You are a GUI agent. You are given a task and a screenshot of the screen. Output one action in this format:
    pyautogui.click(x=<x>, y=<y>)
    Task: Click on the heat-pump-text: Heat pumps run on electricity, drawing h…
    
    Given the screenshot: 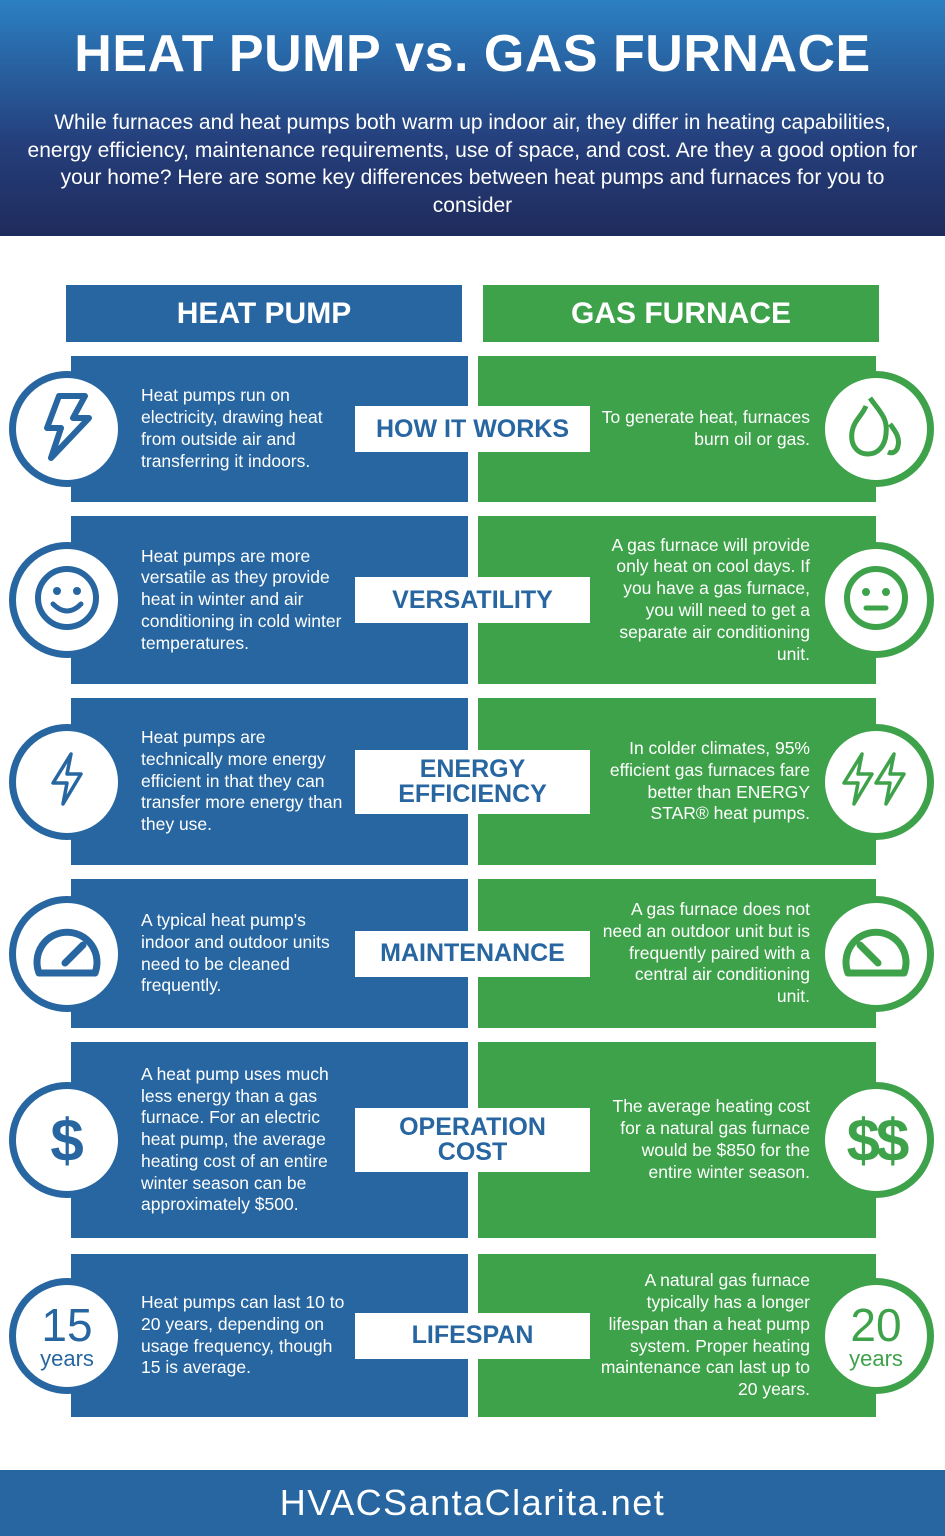 What is the action you would take?
    pyautogui.click(x=246, y=429)
    